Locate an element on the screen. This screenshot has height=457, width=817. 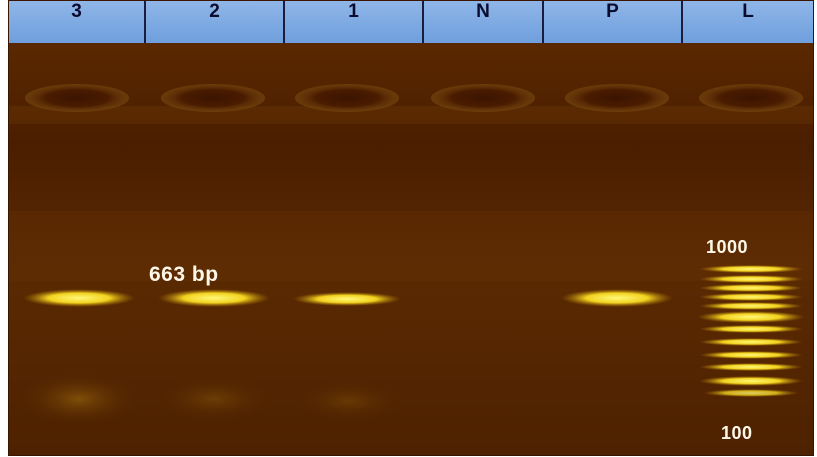
lane-label-1: 1 is located at coordinates (354, 22).